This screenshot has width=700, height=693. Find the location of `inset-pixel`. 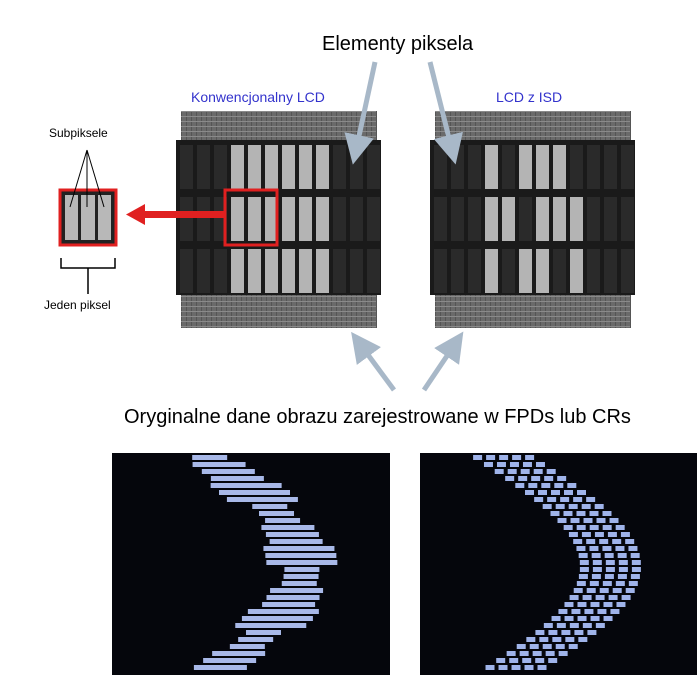

inset-pixel is located at coordinates (88, 221).